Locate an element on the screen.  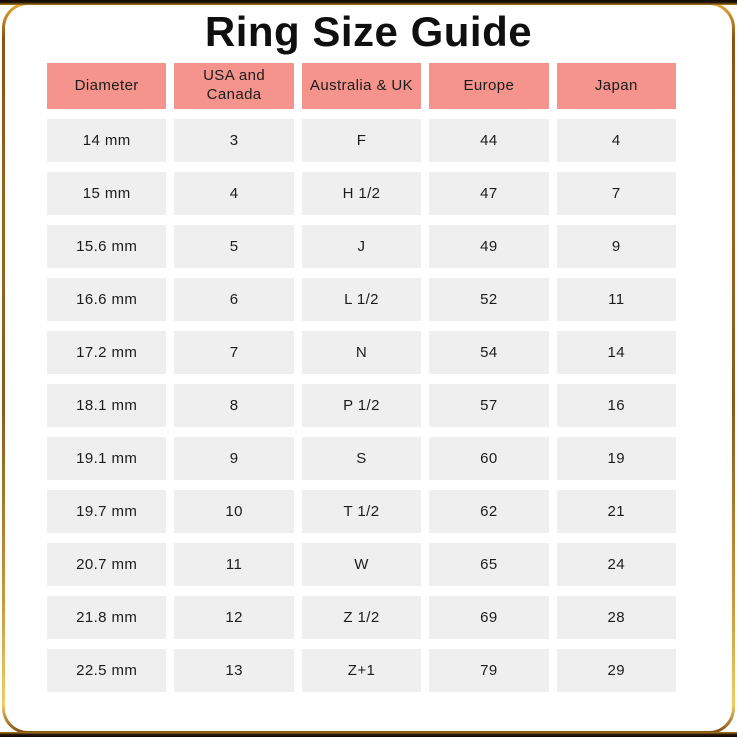
column-header-europe: Europe is located at coordinates (489, 86).